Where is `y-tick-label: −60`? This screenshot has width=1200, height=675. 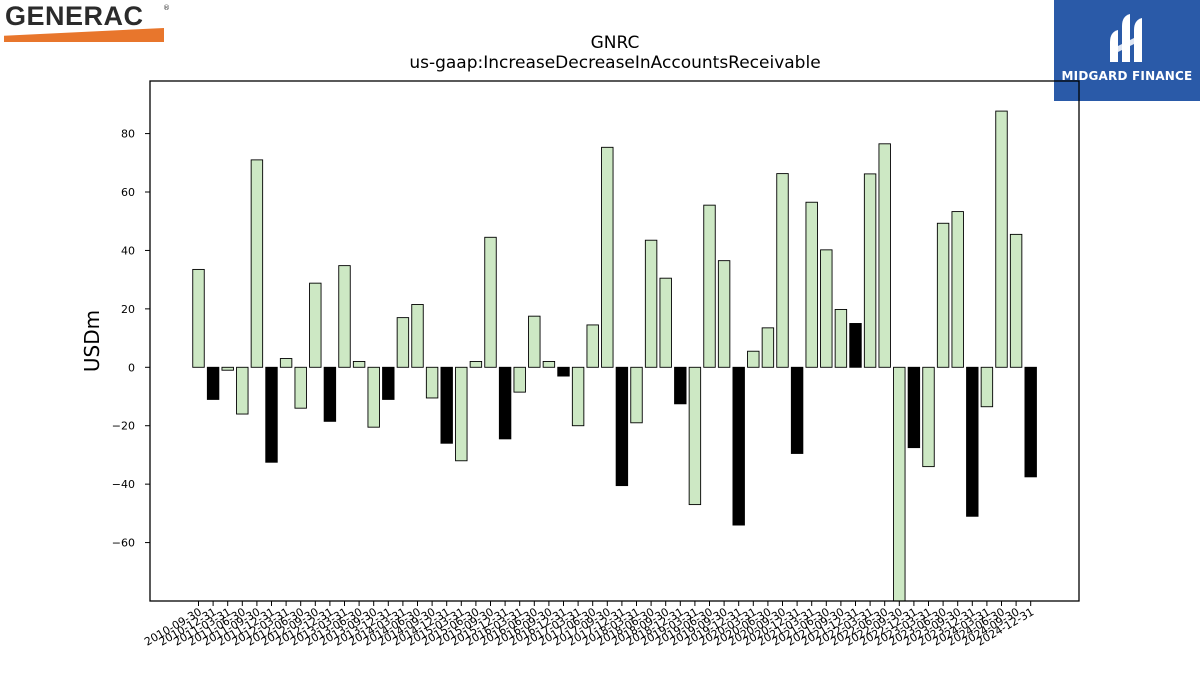 y-tick-label: −60 is located at coordinates (123, 543).